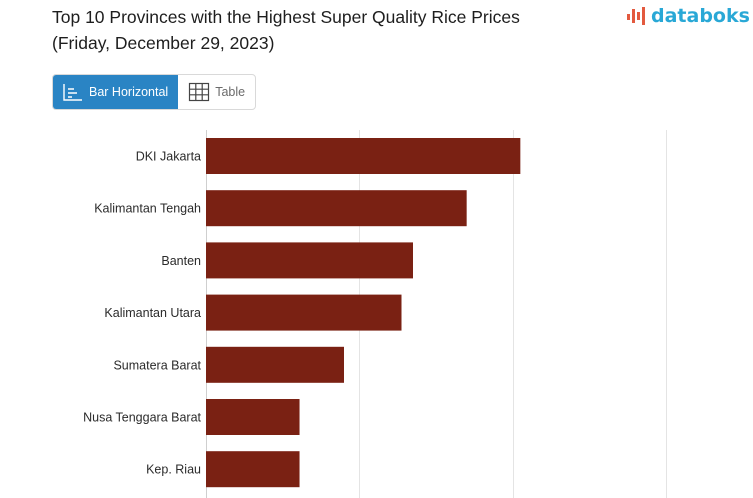  I want to click on brand-name: databoks, so click(700, 16).